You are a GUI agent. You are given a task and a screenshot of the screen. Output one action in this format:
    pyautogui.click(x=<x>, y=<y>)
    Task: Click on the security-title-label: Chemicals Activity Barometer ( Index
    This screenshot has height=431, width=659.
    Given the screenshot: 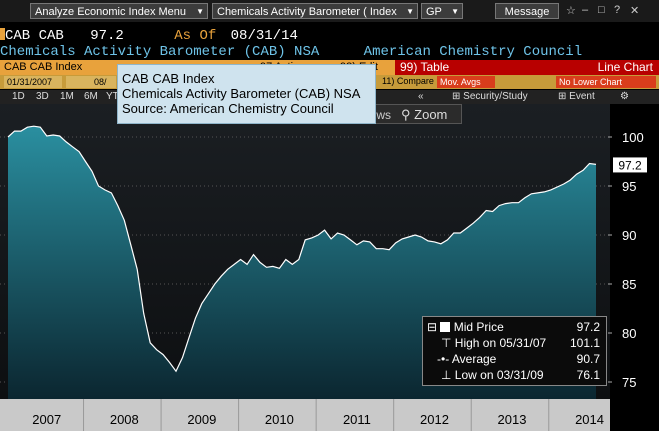 What is the action you would take?
    pyautogui.click(x=307, y=12)
    